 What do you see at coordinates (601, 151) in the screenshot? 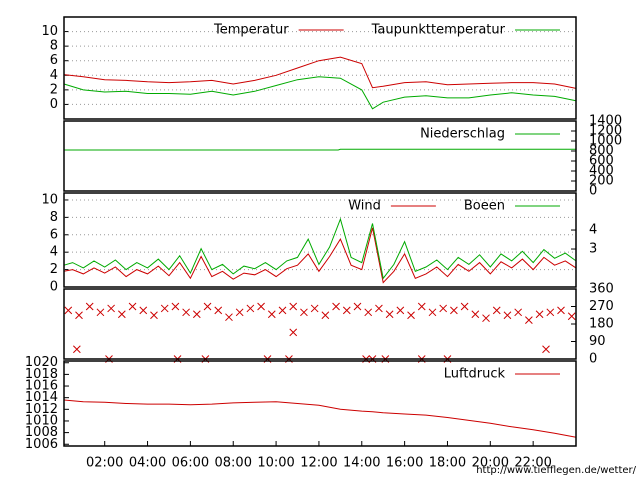
I see `y2-tick-label: 800` at bounding box center [601, 151].